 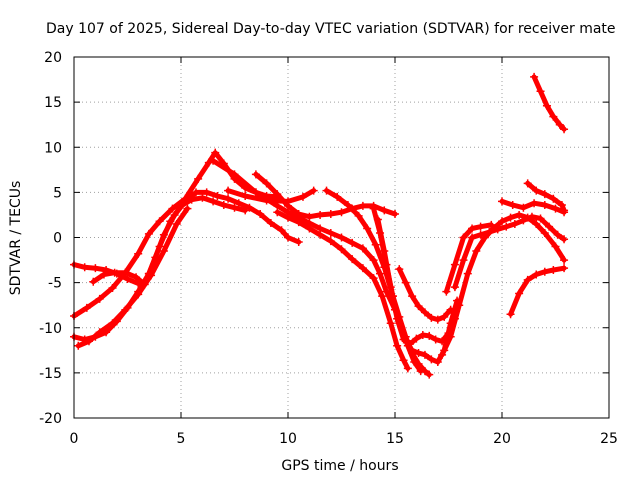 I want to click on y-tick-label: -20, so click(x=50, y=419).